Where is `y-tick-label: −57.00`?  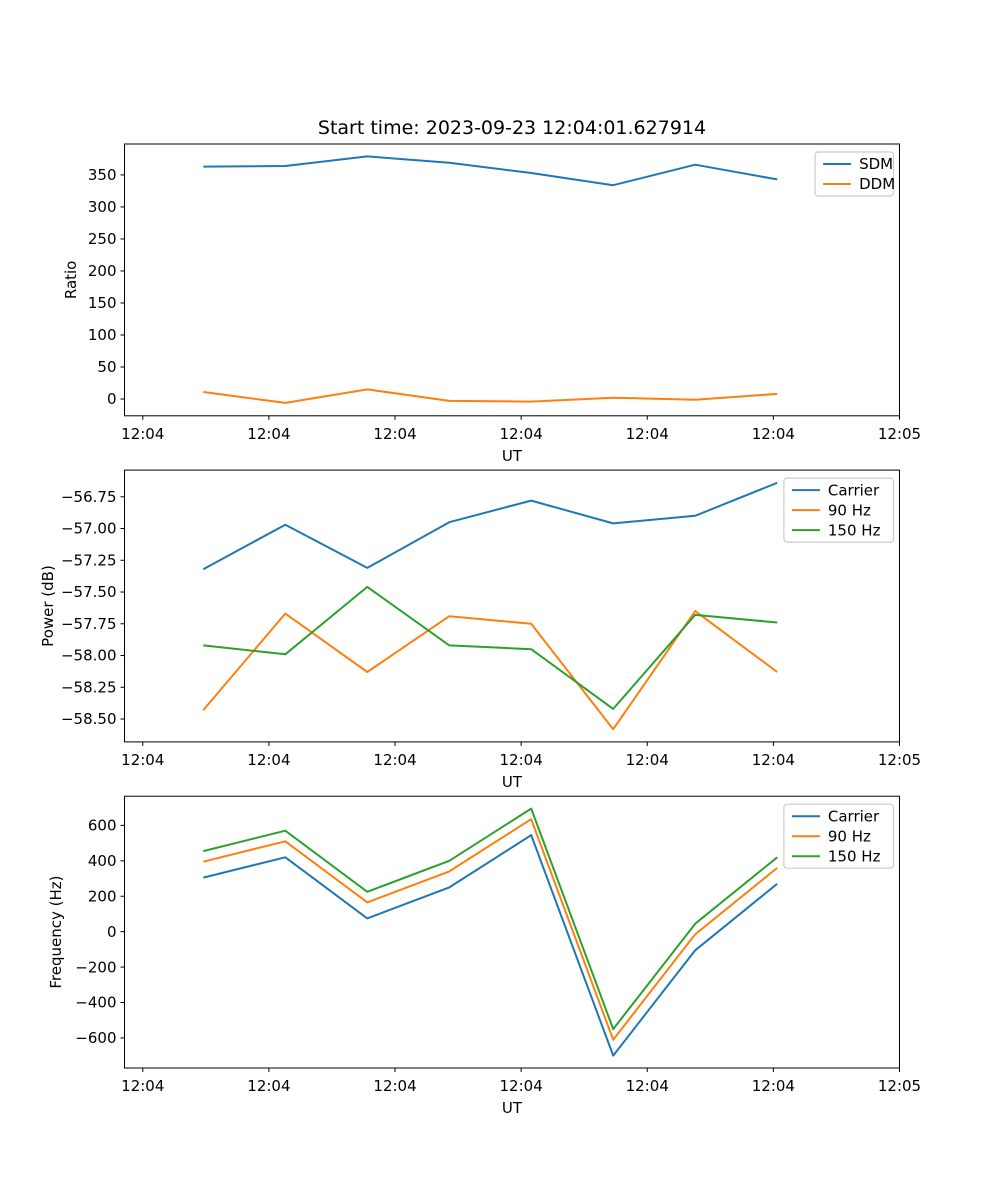 y-tick-label: −57.00 is located at coordinates (89, 529).